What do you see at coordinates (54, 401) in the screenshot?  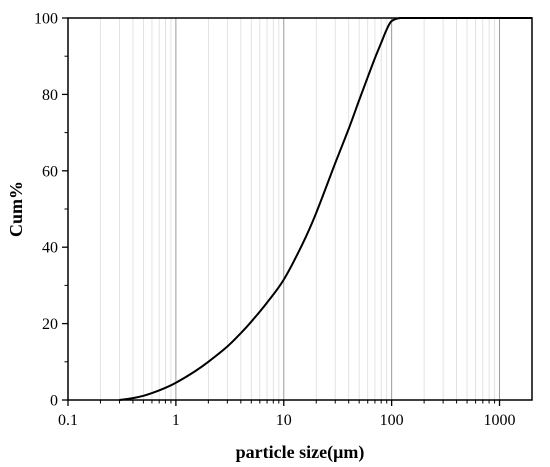 I see `y-tick-label: 0` at bounding box center [54, 401].